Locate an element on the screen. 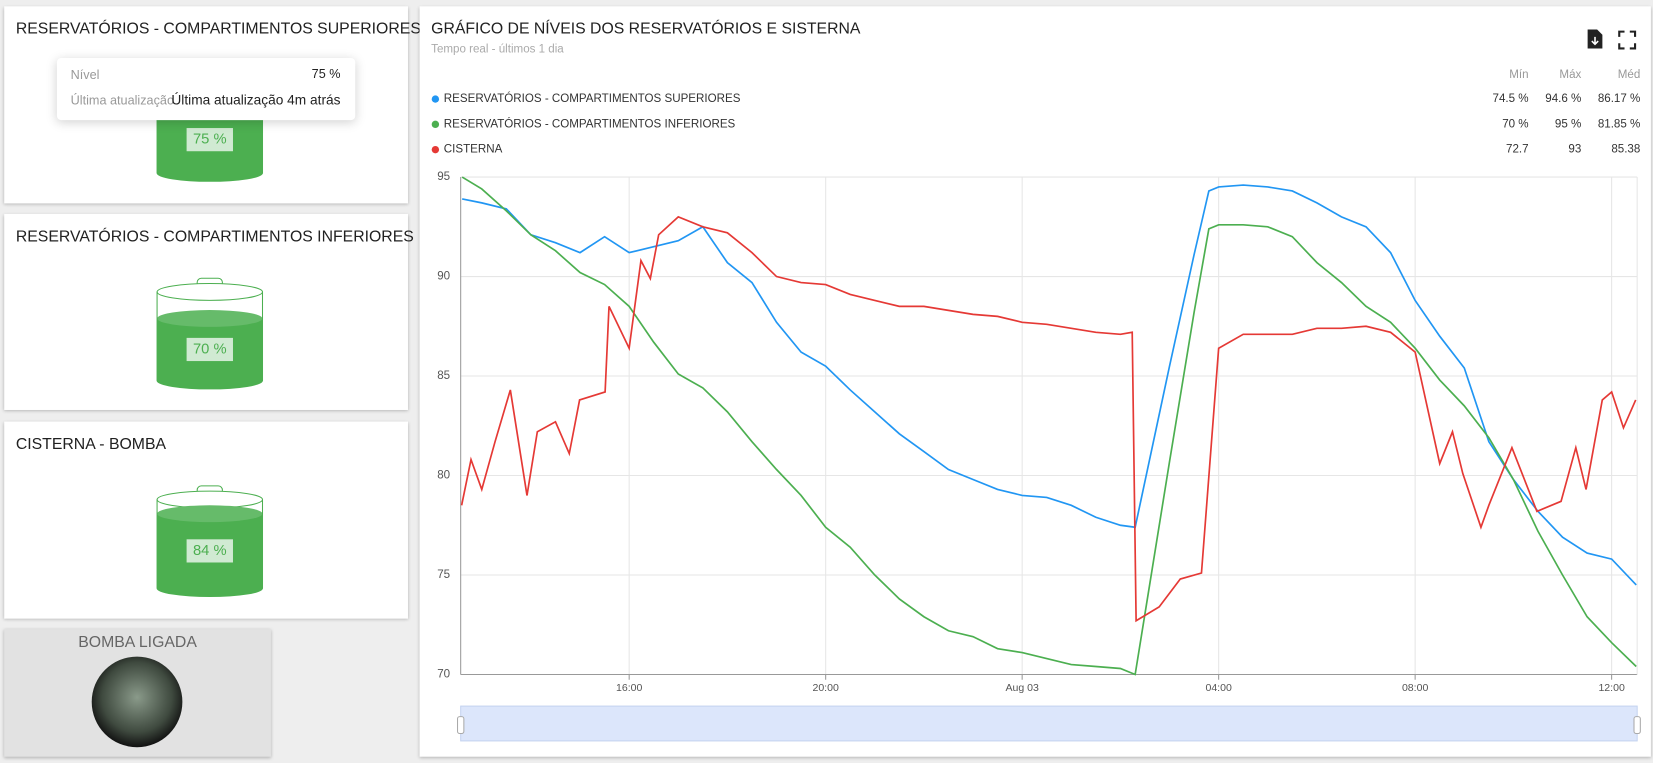 The height and width of the screenshot is (763, 1653). x-tick-label: 08:00 is located at coordinates (1415, 688).